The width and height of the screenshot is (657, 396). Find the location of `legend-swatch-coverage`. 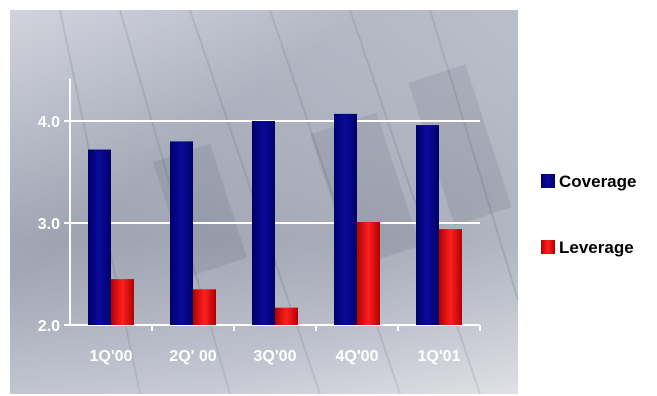

legend-swatch-coverage is located at coordinates (548, 181).